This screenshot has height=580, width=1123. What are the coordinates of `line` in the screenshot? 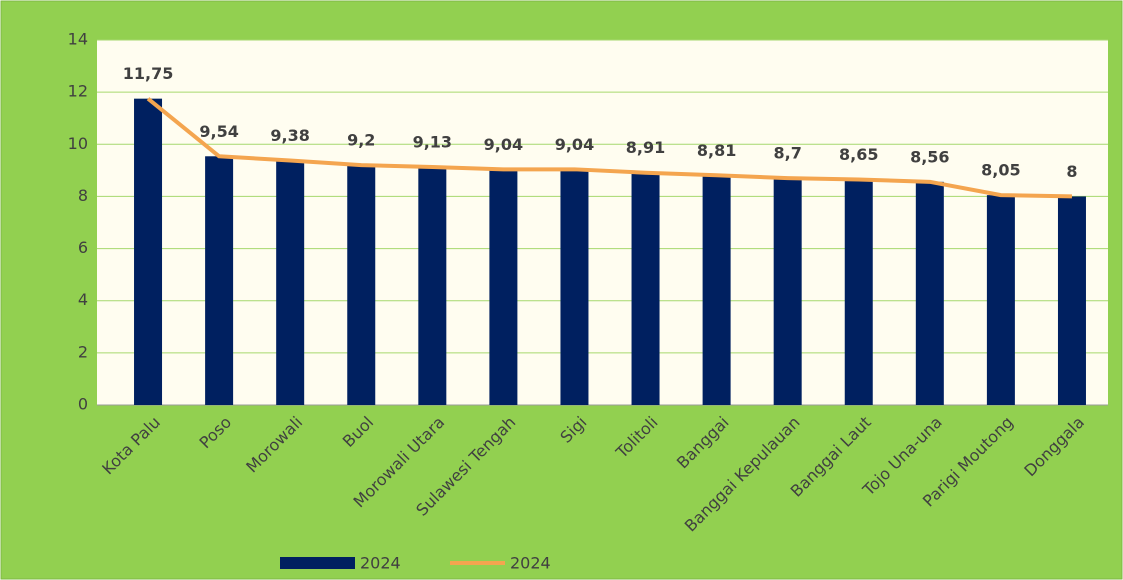 It's located at (609, 148).